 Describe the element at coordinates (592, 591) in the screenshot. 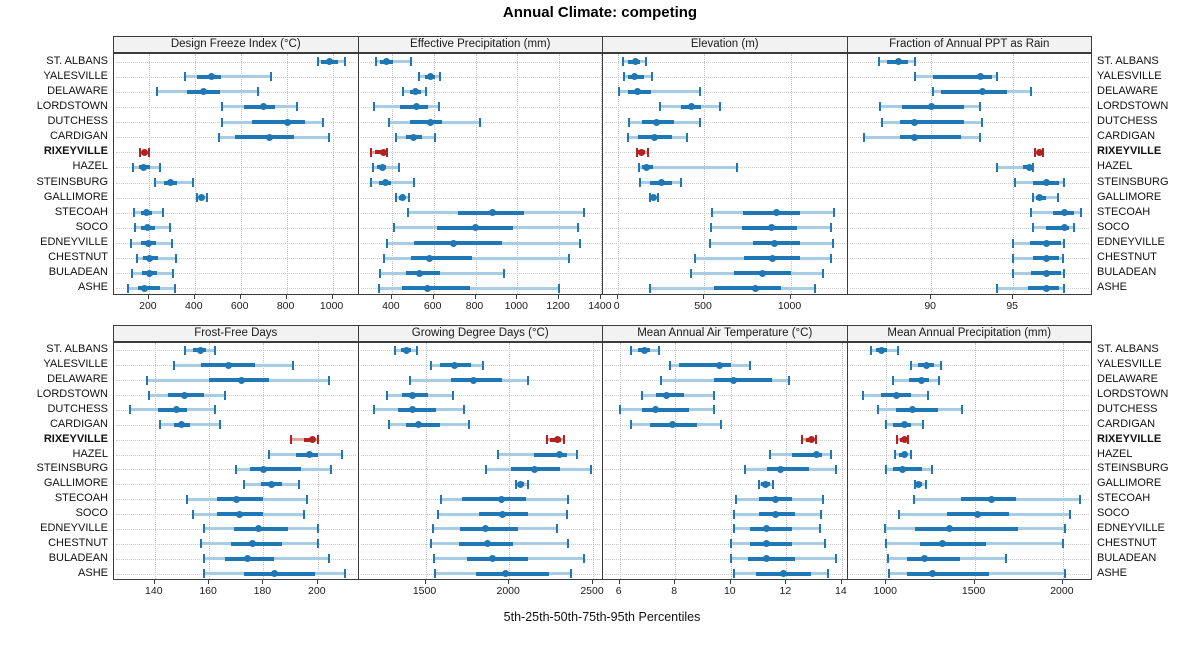

I see `axis-tick-label: 2500` at that location.